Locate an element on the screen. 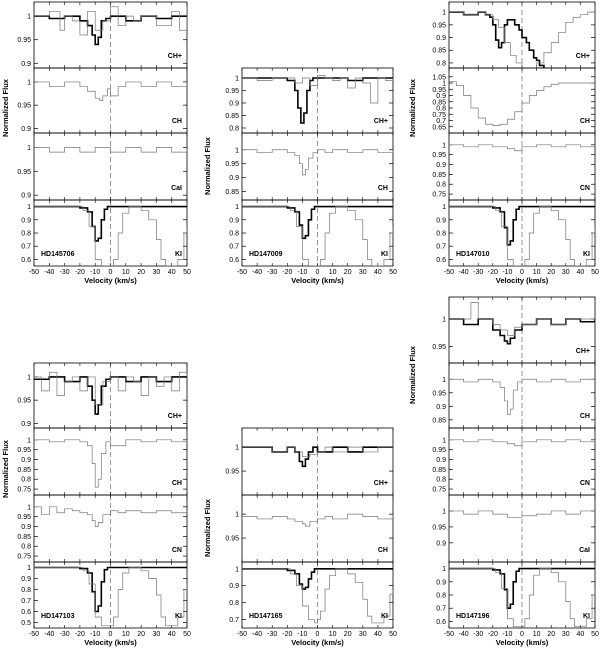 Image resolution: width=600 pixels, height=648 pixels. panel-chplus: 0.8 0.85 0.9 0.95 1 CH+ is located at coordinates (514, 35).